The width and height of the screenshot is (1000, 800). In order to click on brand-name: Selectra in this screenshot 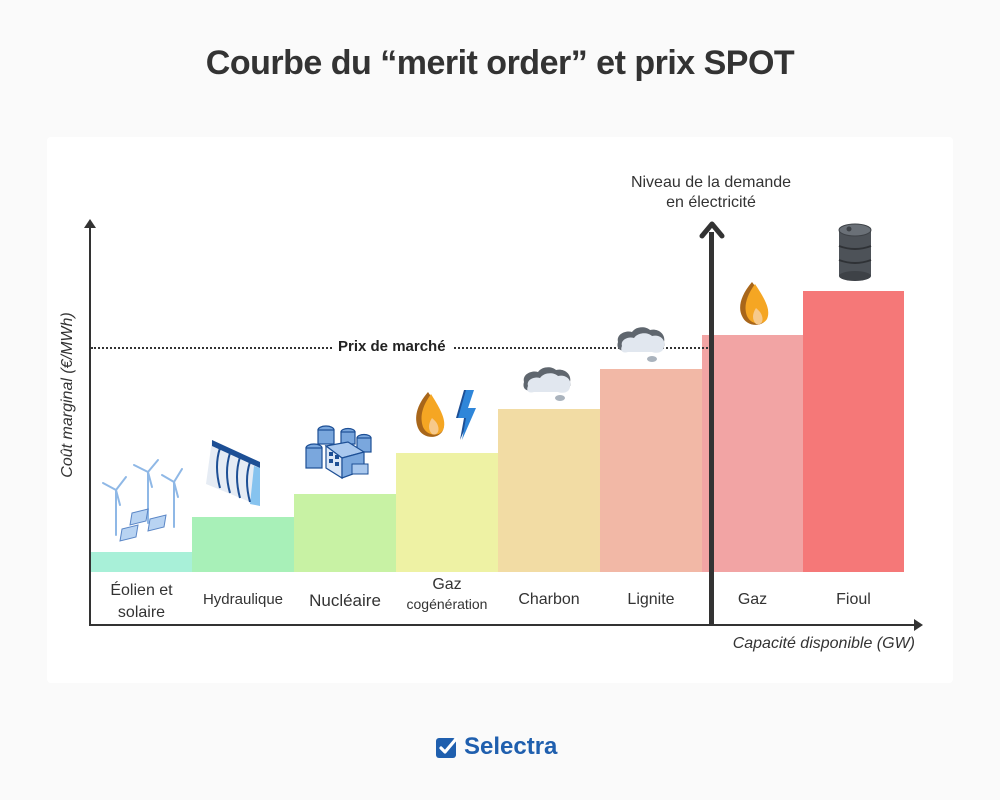, I will do `click(511, 746)`.